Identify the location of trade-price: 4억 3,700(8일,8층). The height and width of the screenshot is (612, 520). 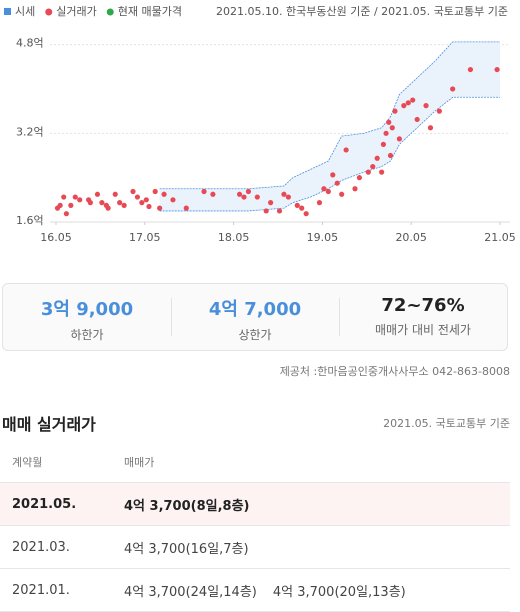
(187, 506).